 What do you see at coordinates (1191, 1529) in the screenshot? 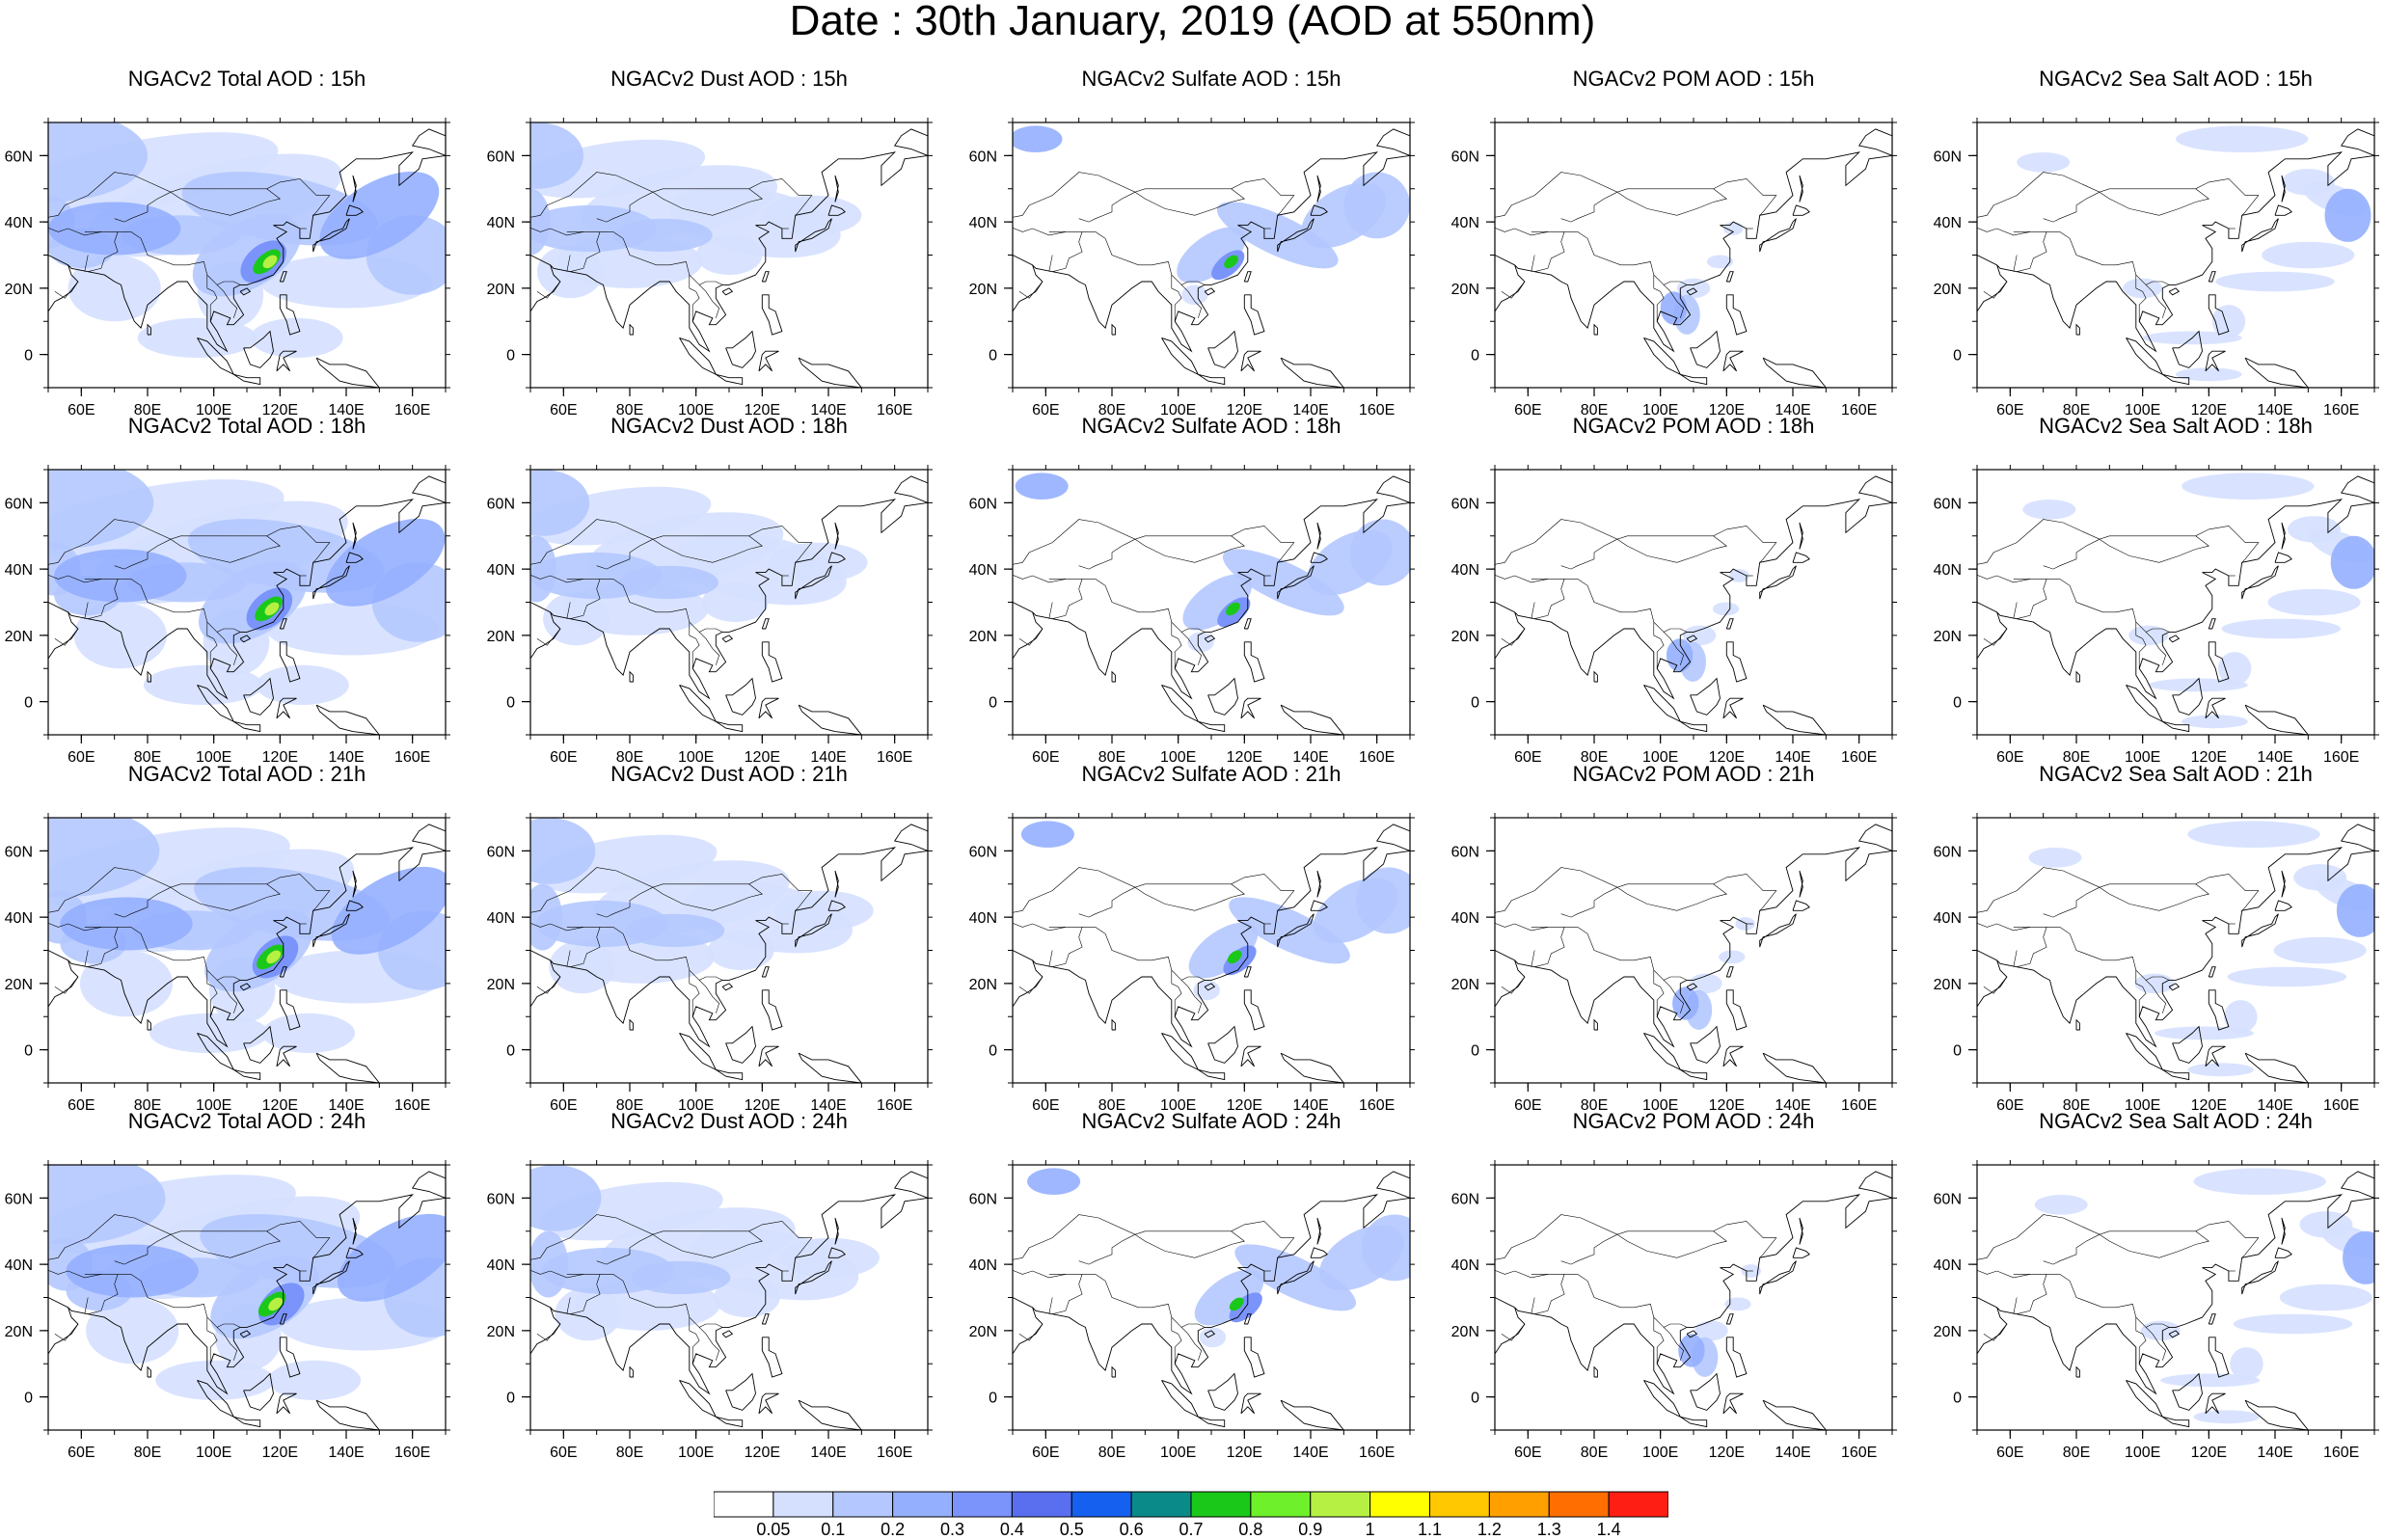
I see `colorbar-label: 0.7` at bounding box center [1191, 1529].